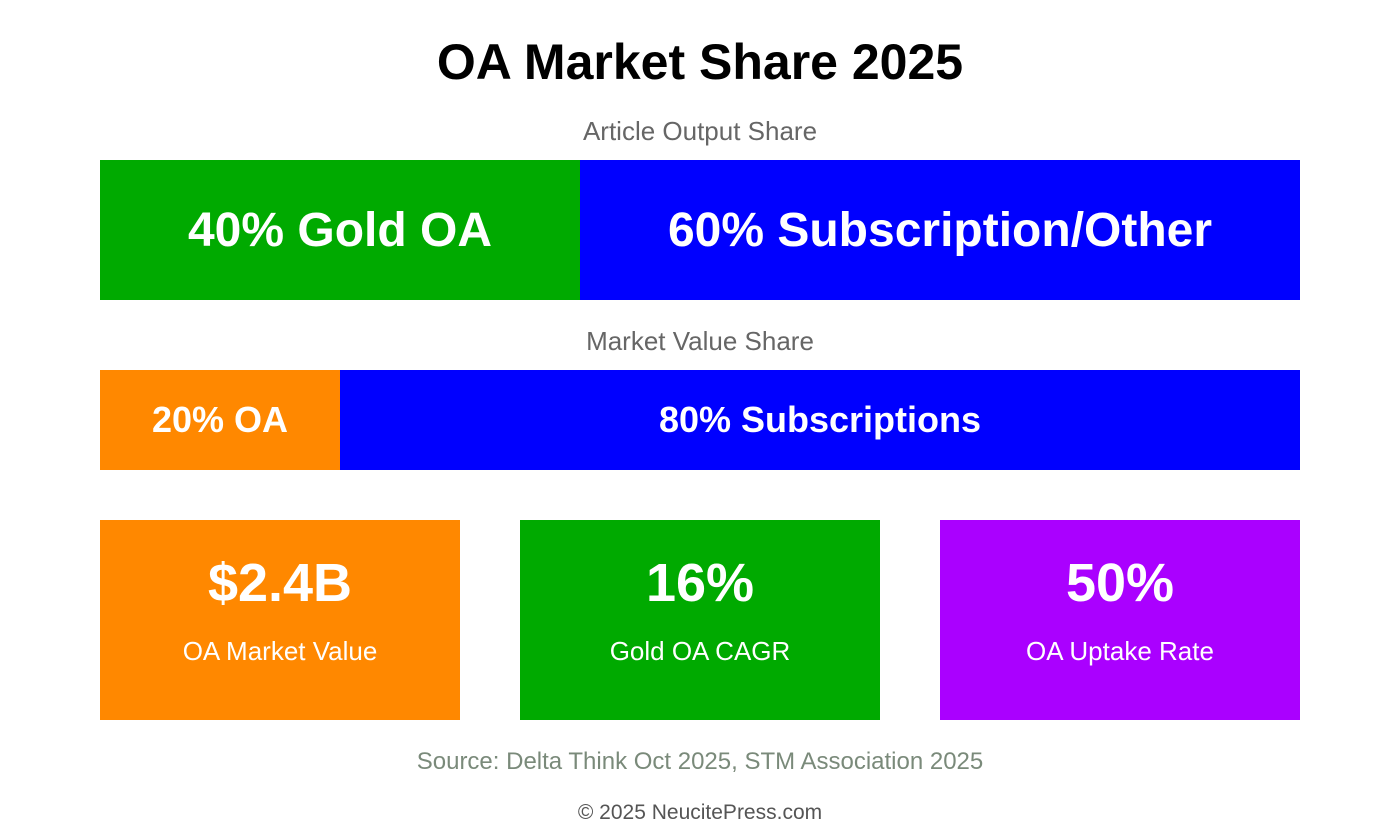 The width and height of the screenshot is (1400, 840). I want to click on bar-segment: 40% Gold OA, so click(340, 230).